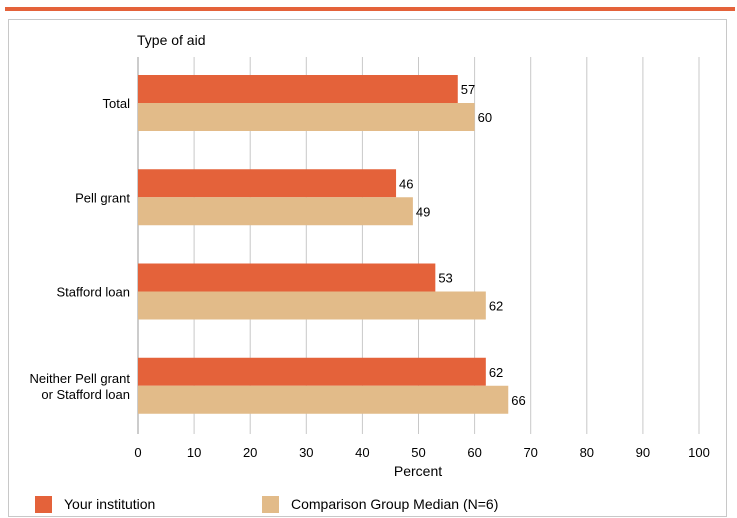  What do you see at coordinates (699, 452) in the screenshot?
I see `x-tick-label: 100` at bounding box center [699, 452].